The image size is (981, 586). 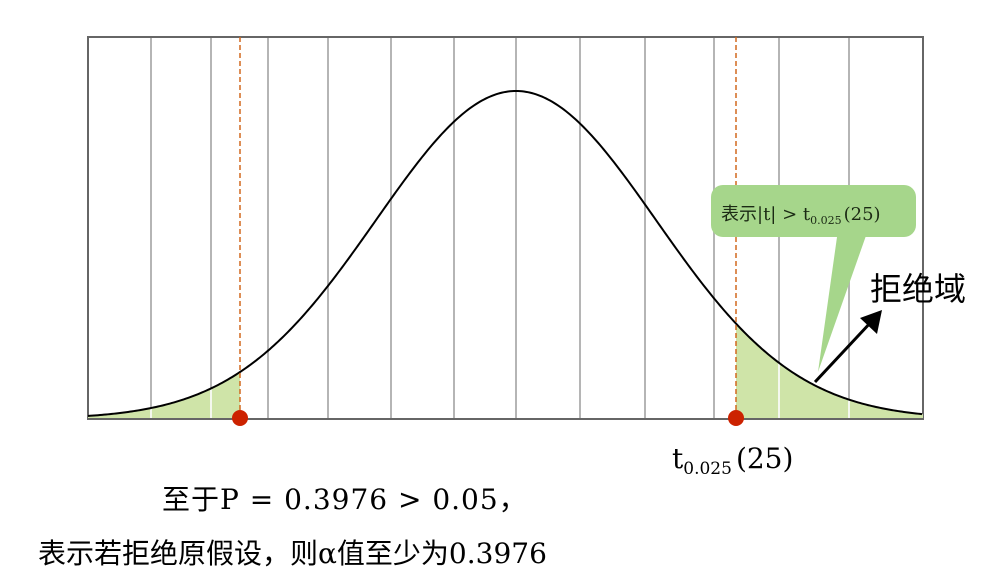 I want to click on arrow-head, so click(x=871, y=322).